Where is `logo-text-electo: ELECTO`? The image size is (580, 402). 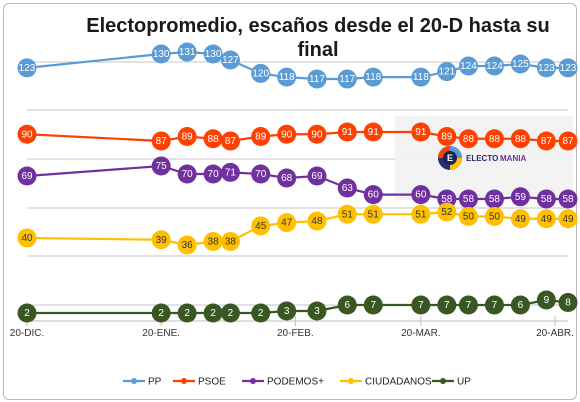 logo-text-electo: ELECTO is located at coordinates (482, 158).